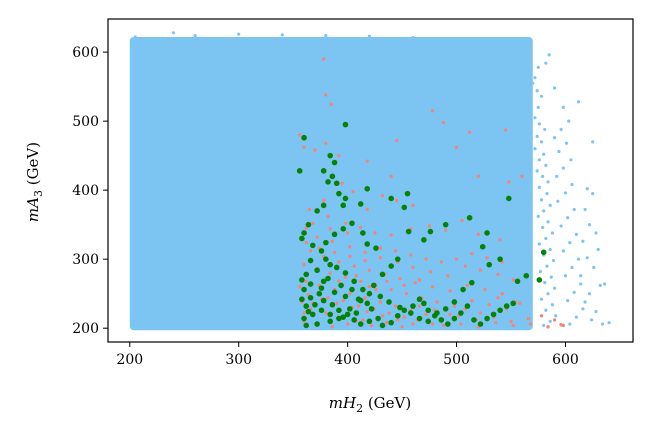  I want to click on x-tick-label: 200, so click(129, 360).